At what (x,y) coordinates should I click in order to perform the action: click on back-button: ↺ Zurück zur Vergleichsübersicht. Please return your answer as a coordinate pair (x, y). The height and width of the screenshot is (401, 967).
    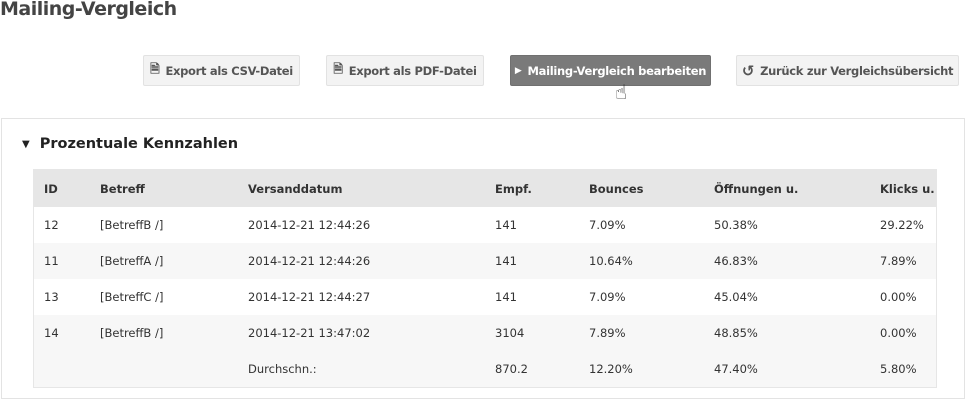
    Looking at the image, I should click on (847, 70).